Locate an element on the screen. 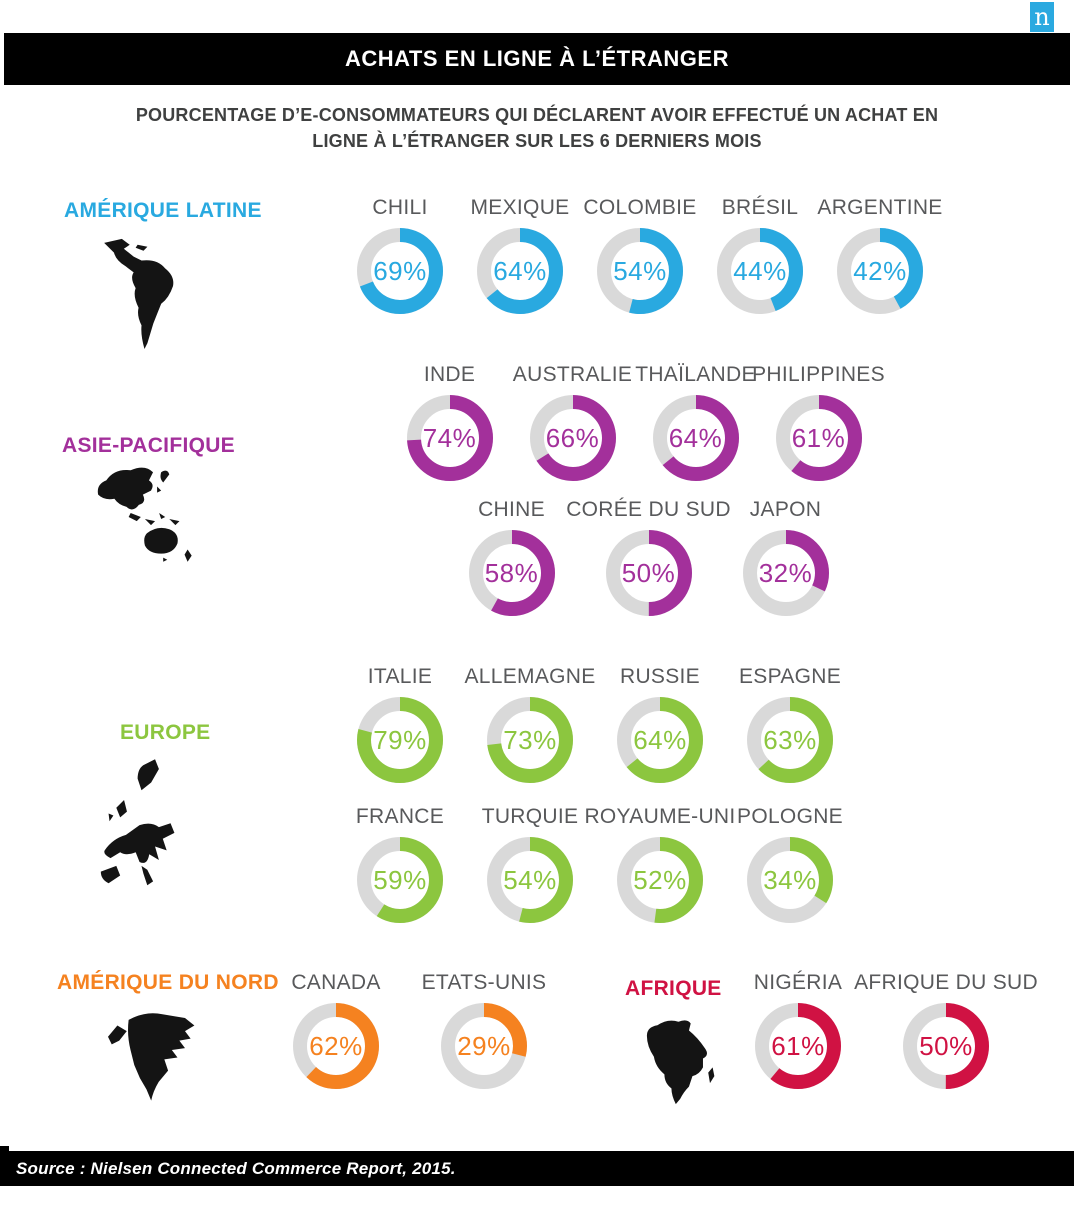  donut-chart: 64% is located at coordinates (695, 438).